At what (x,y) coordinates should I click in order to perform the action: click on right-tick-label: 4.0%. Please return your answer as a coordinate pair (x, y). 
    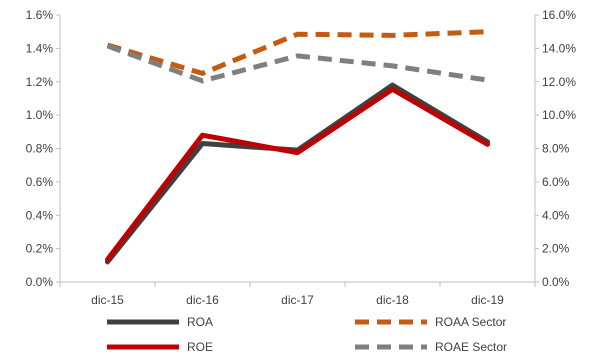
    Looking at the image, I should click on (556, 215).